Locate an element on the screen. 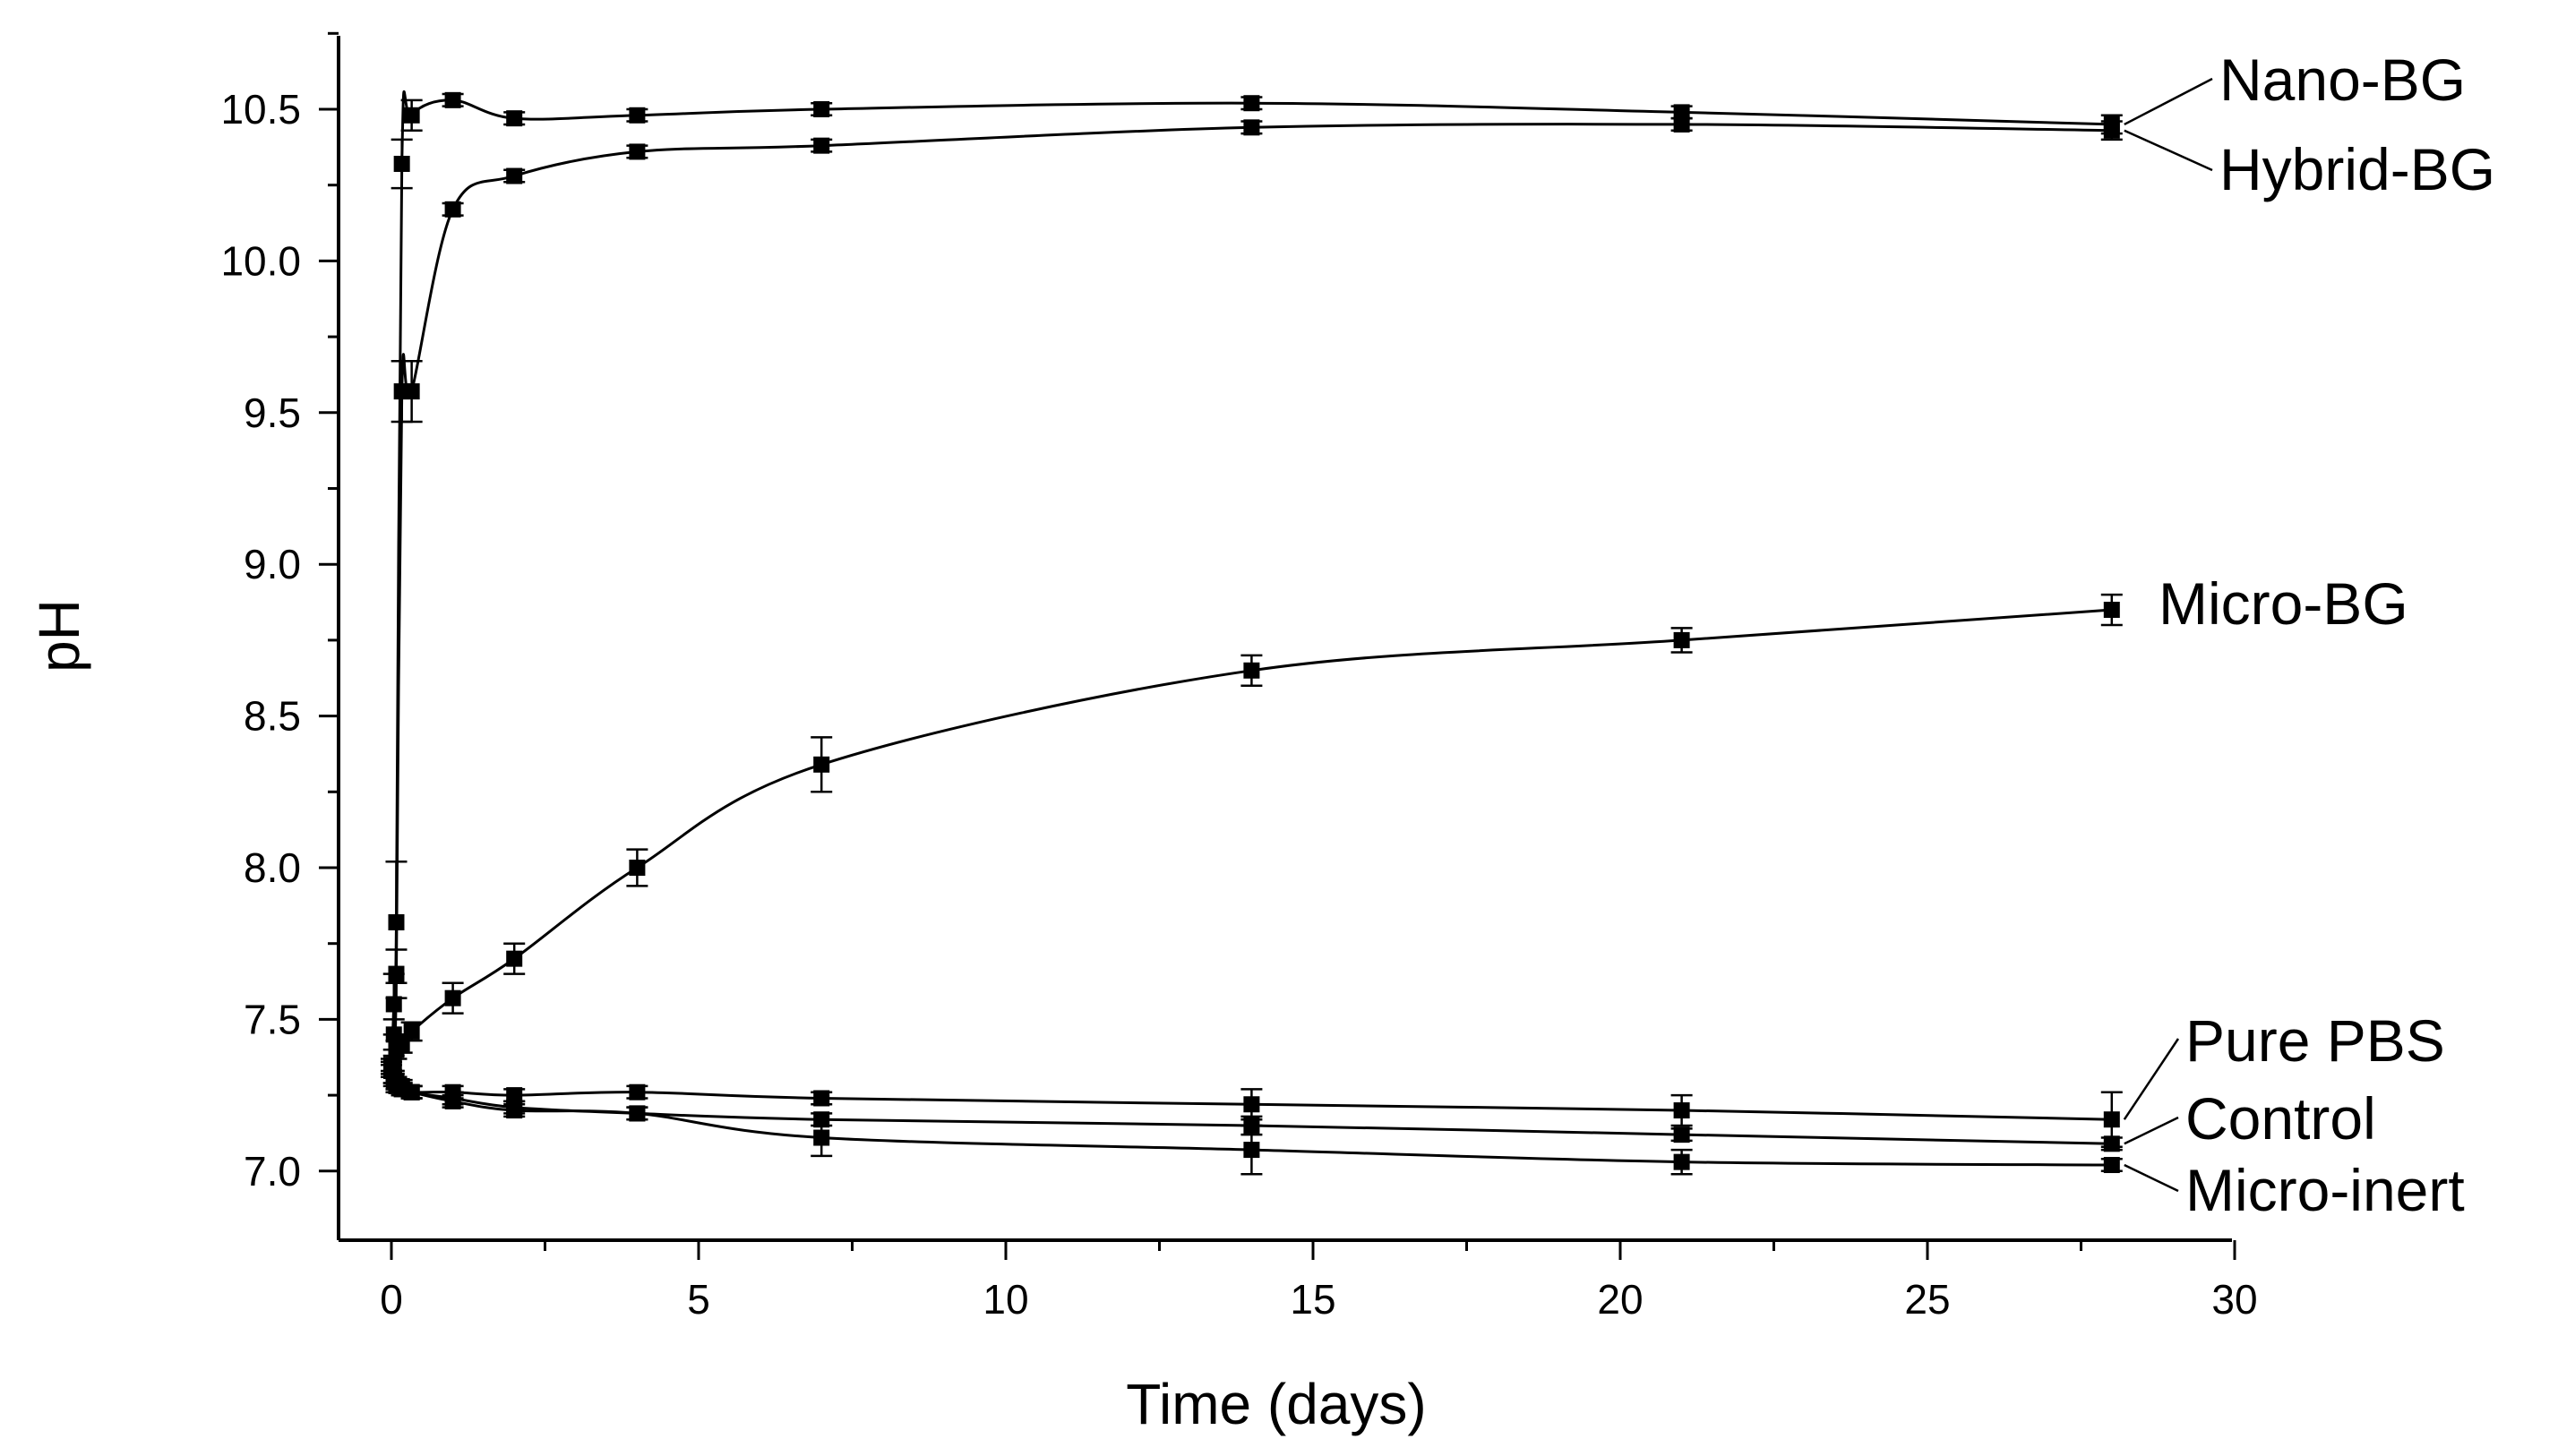  y-tick-label: 9.0 is located at coordinates (272, 564).